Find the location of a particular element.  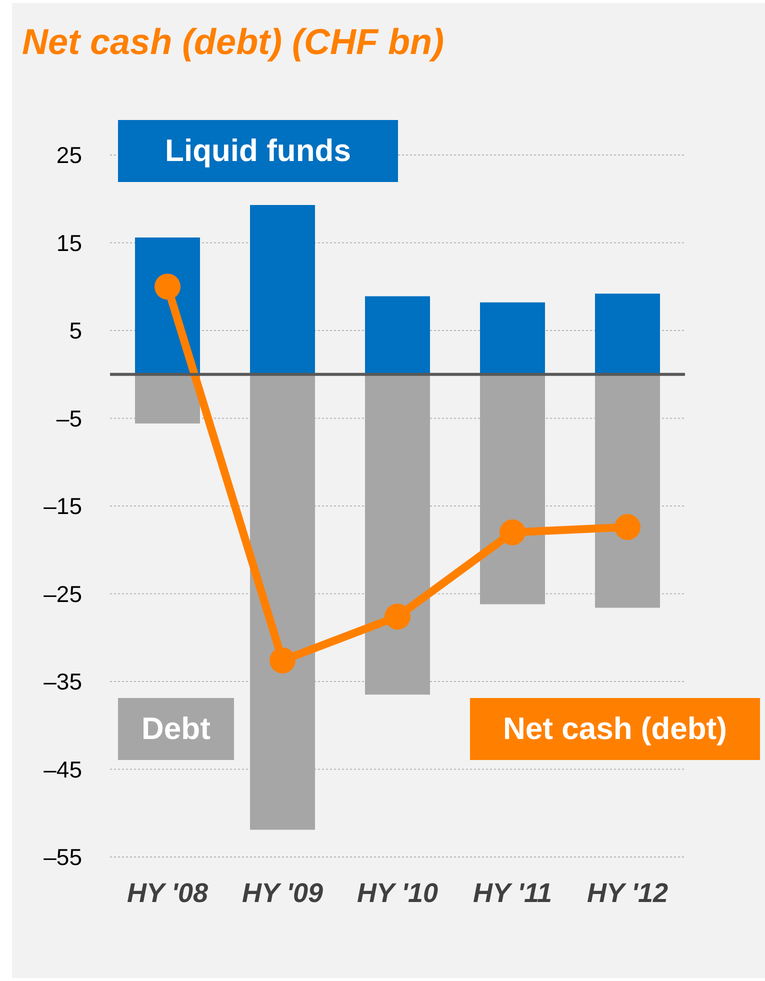

y-tick-label: 15 is located at coordinates (69, 243).